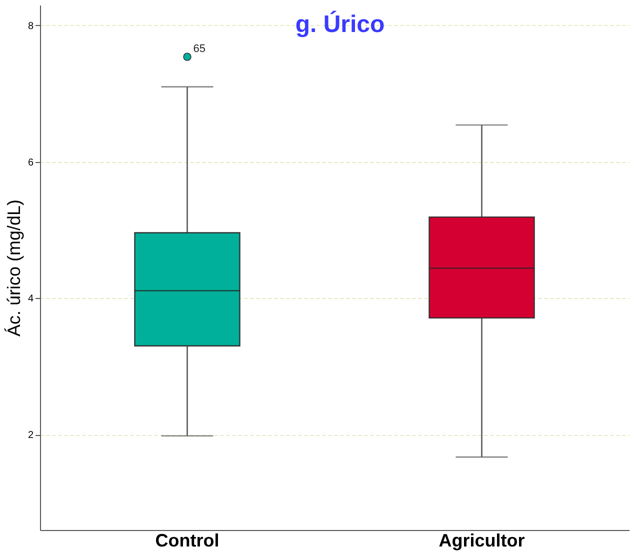 The width and height of the screenshot is (634, 555). I want to click on y-tick-label: 6, so click(31, 162).